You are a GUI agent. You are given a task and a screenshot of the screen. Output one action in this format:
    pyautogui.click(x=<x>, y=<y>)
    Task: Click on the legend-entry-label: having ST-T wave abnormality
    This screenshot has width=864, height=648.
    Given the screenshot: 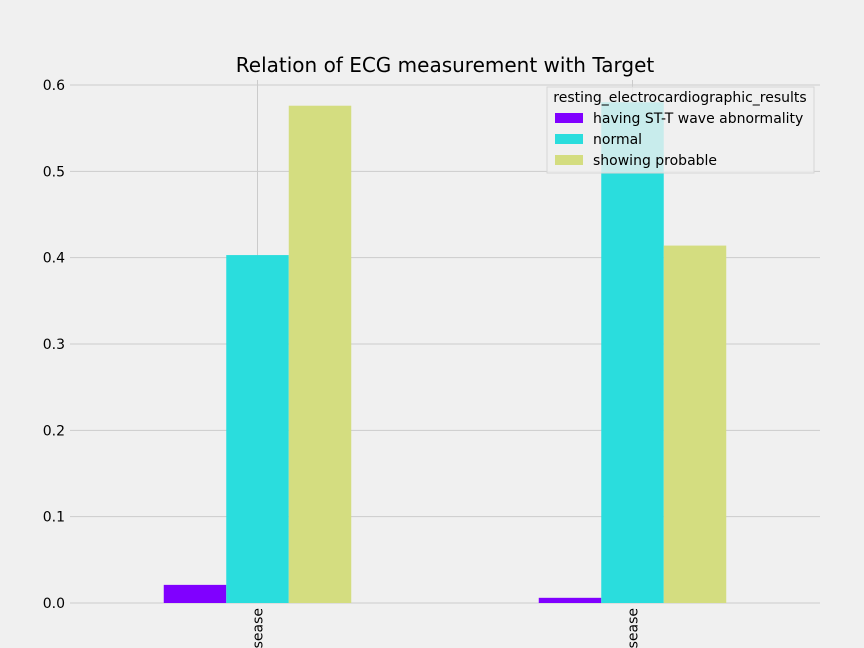 What is the action you would take?
    pyautogui.click(x=698, y=119)
    